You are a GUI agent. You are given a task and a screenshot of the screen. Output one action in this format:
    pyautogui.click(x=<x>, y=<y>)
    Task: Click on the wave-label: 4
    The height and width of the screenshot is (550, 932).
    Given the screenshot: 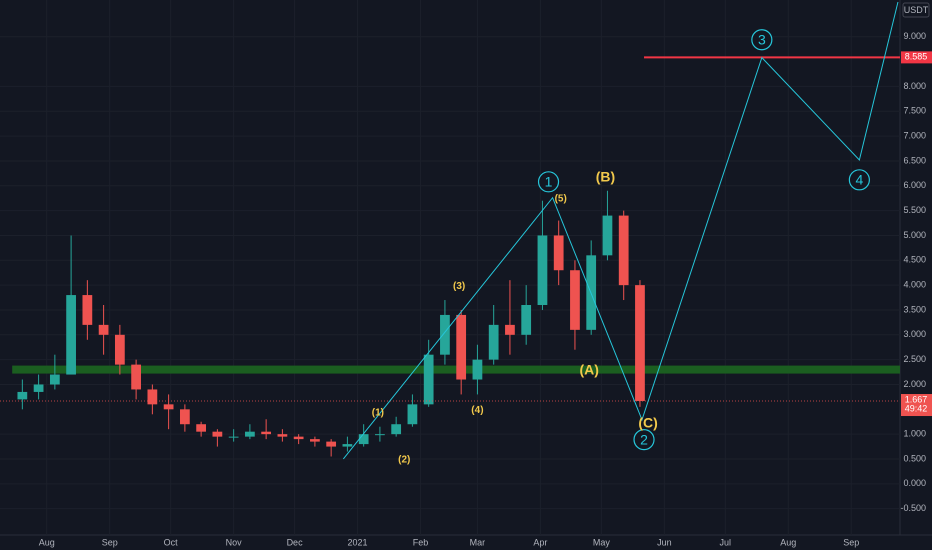 What is the action you would take?
    pyautogui.click(x=859, y=180)
    